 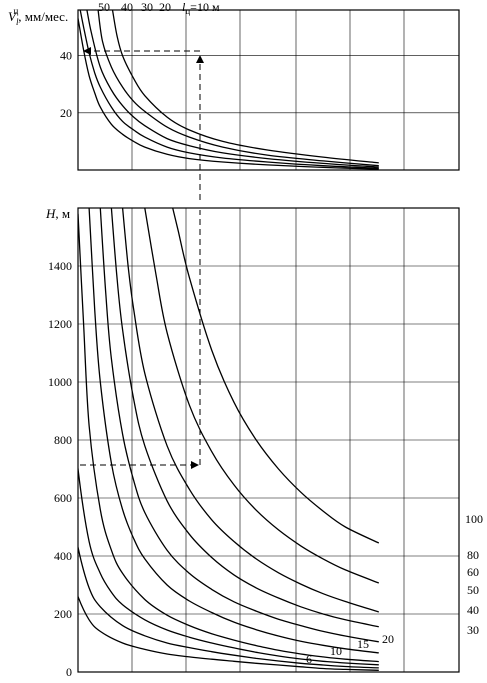 What do you see at coordinates (63, 556) in the screenshot?
I see `y-tick-label: 400` at bounding box center [63, 556].